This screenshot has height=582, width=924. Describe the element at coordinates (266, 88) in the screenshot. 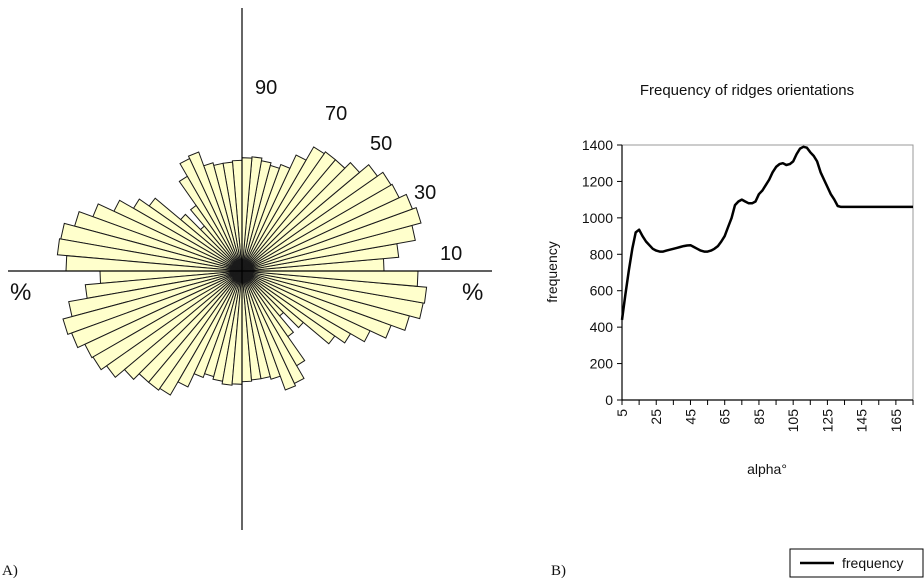

I see `rose-ring-label: 90` at that location.